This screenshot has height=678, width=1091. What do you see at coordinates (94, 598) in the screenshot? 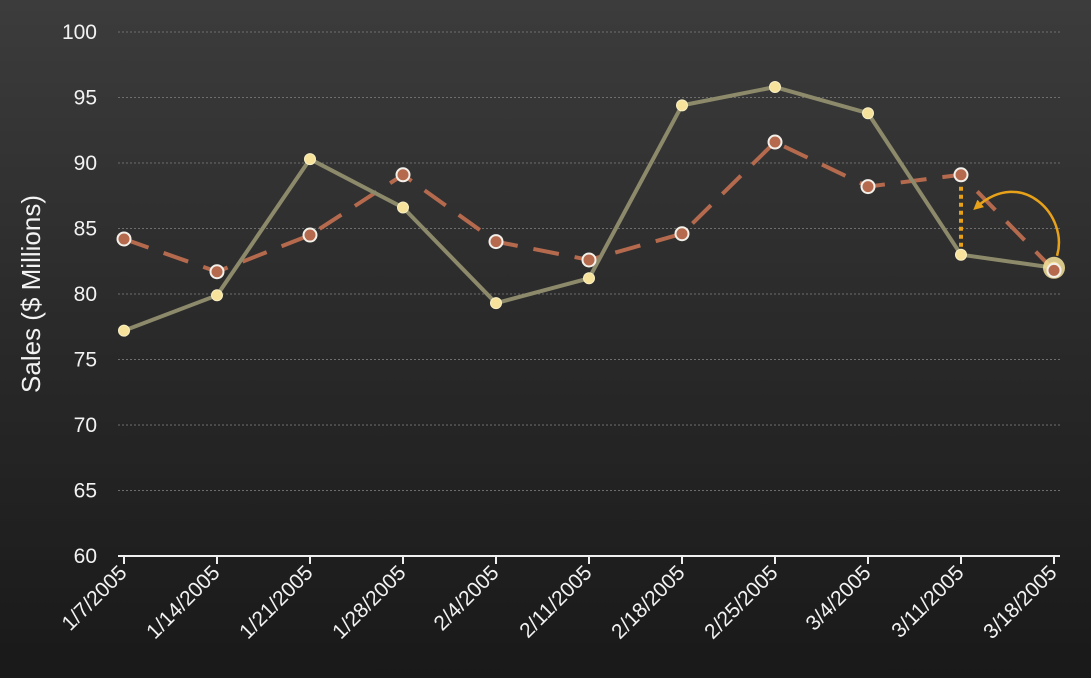
I see `x-tick-label: 1/7/2005` at bounding box center [94, 598].